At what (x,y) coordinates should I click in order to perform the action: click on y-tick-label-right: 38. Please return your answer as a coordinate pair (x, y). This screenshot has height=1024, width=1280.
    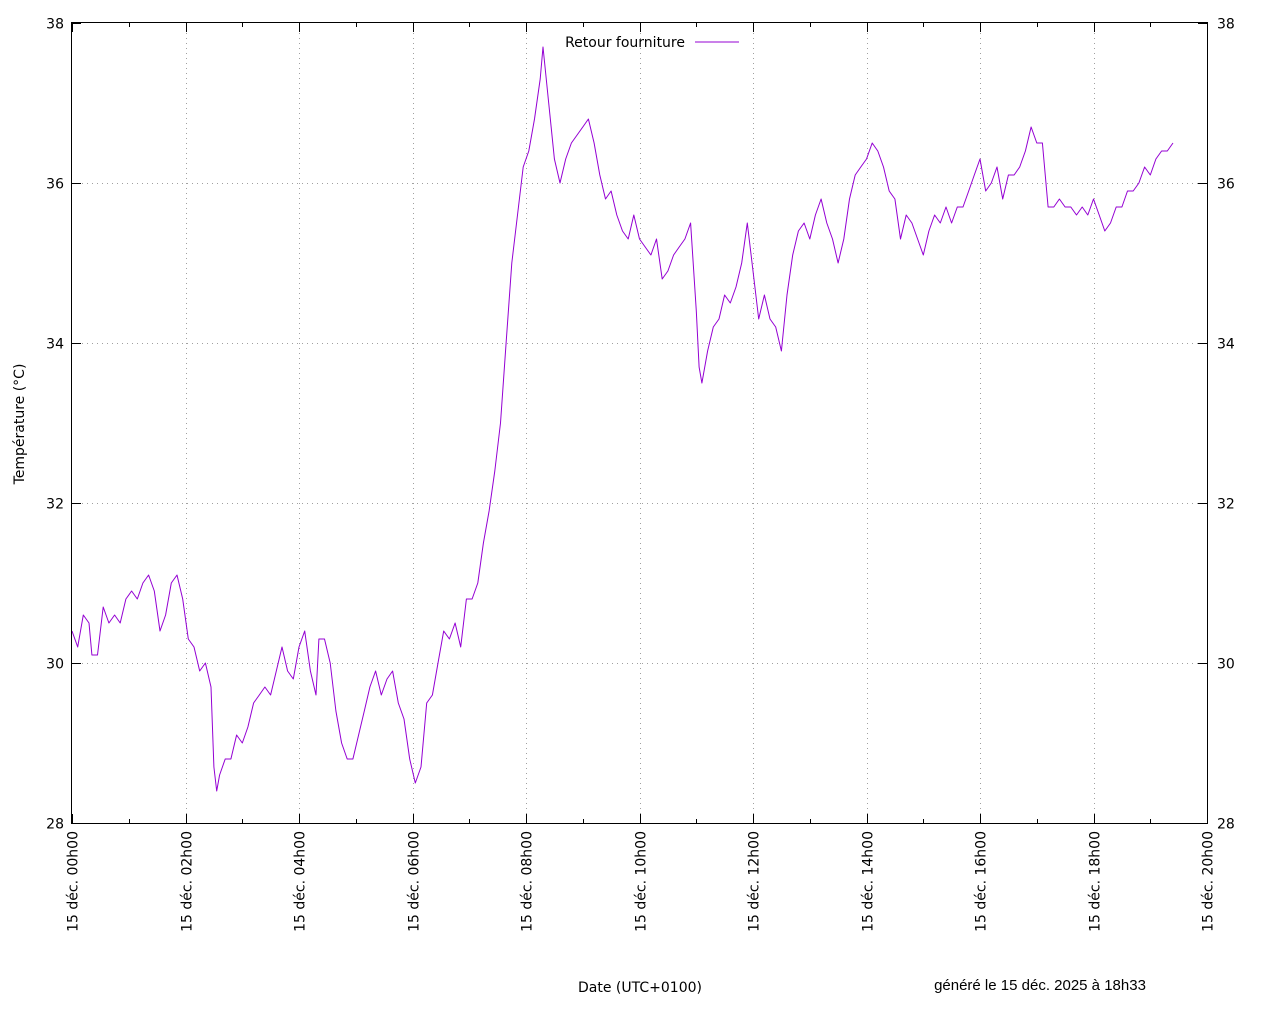
    Looking at the image, I should click on (1226, 25).